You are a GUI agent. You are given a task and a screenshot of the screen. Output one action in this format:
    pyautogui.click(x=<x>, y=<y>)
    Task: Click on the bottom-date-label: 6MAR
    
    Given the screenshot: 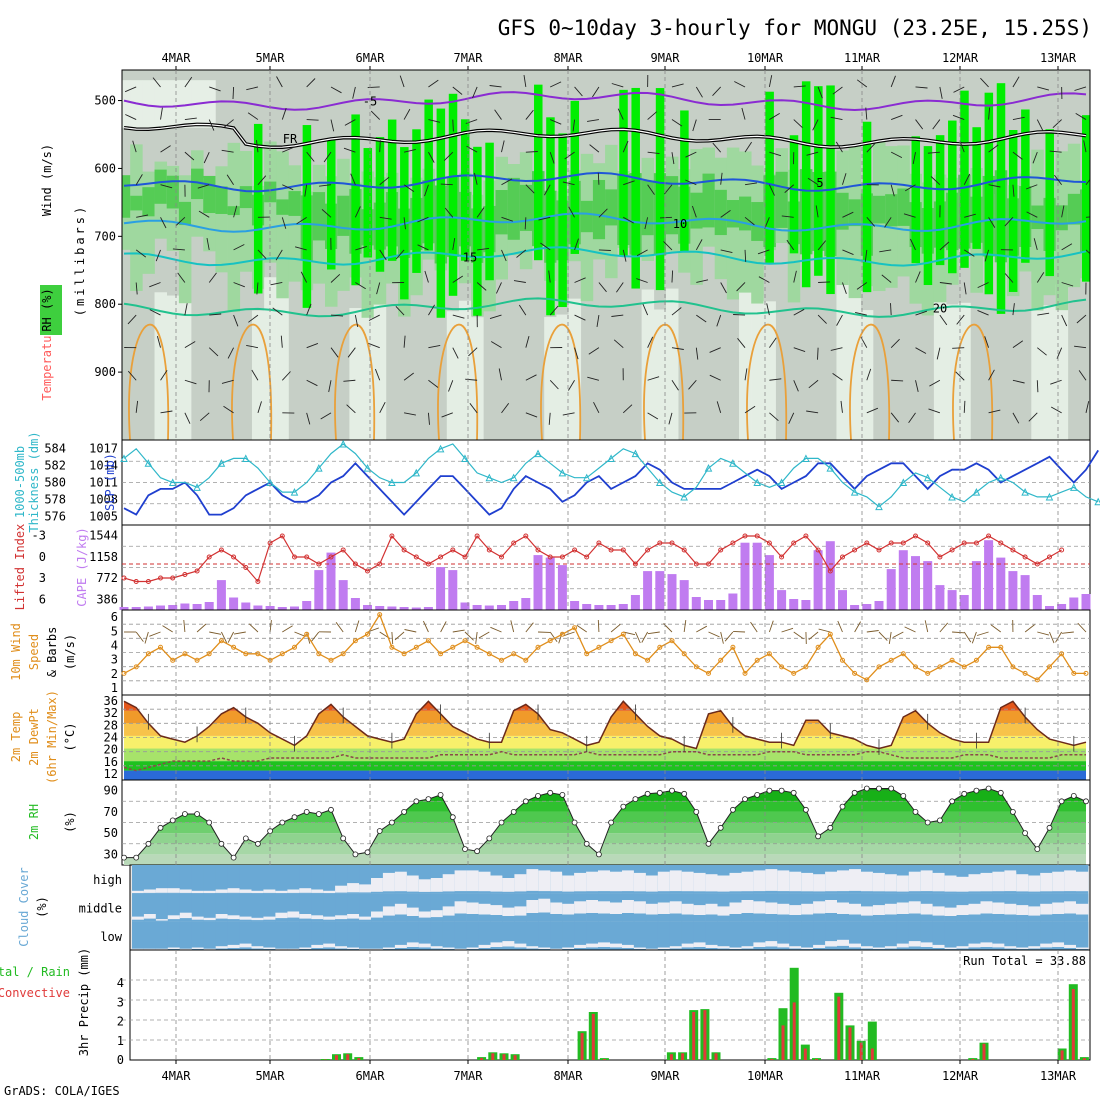 What is the action you would take?
    pyautogui.click(x=371, y=1076)
    